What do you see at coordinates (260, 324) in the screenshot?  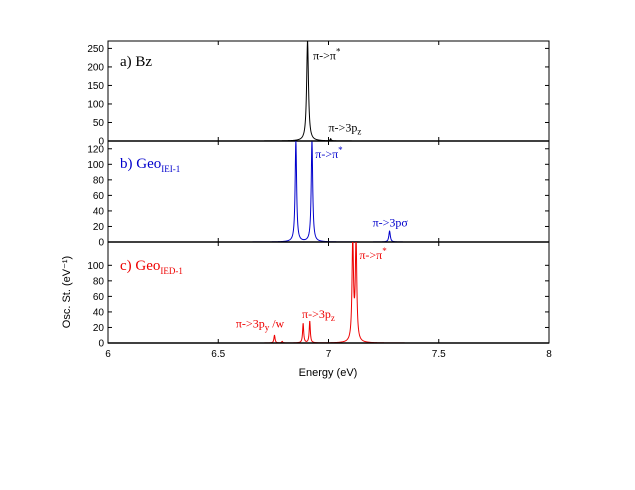 I see `peak-annotation: π->3py /w` at bounding box center [260, 324].